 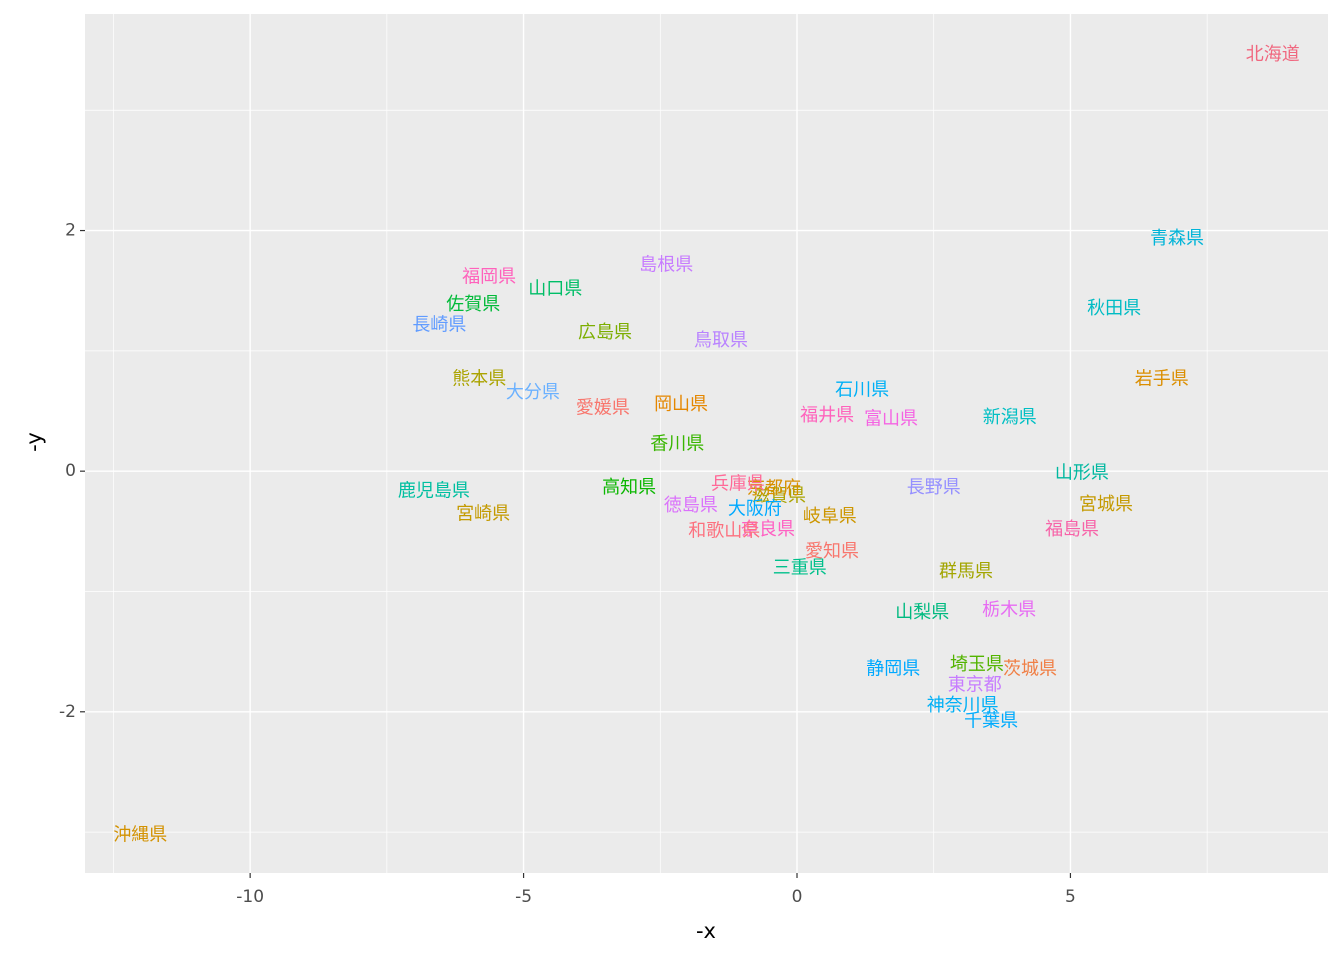 What do you see at coordinates (774, 488) in the screenshot?
I see `point-label: 京都府` at bounding box center [774, 488].